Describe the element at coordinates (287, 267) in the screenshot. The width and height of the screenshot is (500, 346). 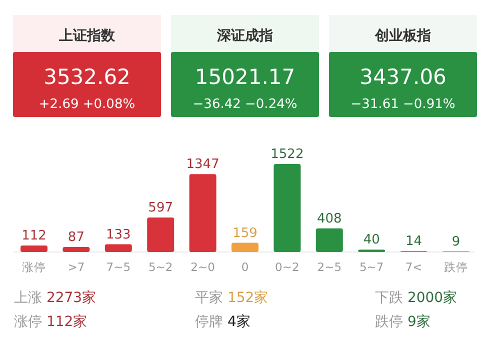
I see `x-tick-label: 0~2` at that location.